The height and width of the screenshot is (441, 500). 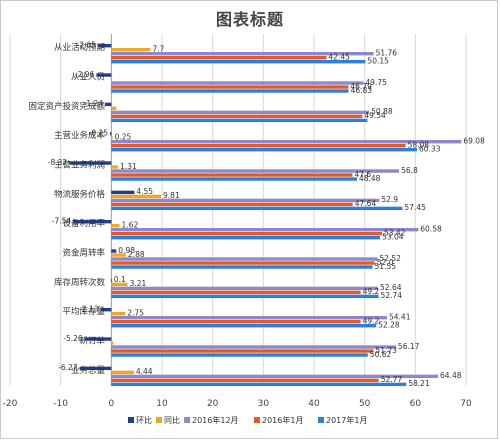 I want to click on data-label: 50.62, so click(x=381, y=354).